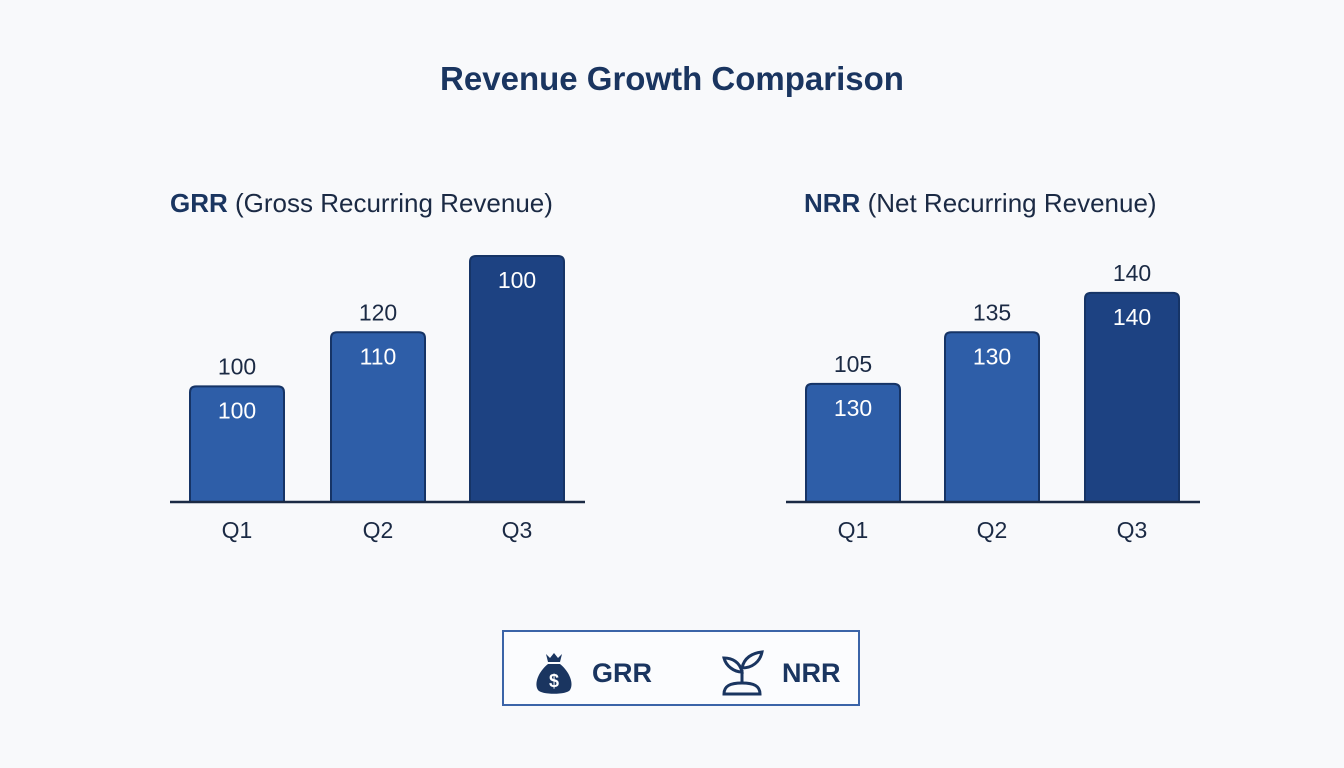 Image resolution: width=1344 pixels, height=768 pixels. What do you see at coordinates (1132, 397) in the screenshot?
I see `nrr-bar-q3` at bounding box center [1132, 397].